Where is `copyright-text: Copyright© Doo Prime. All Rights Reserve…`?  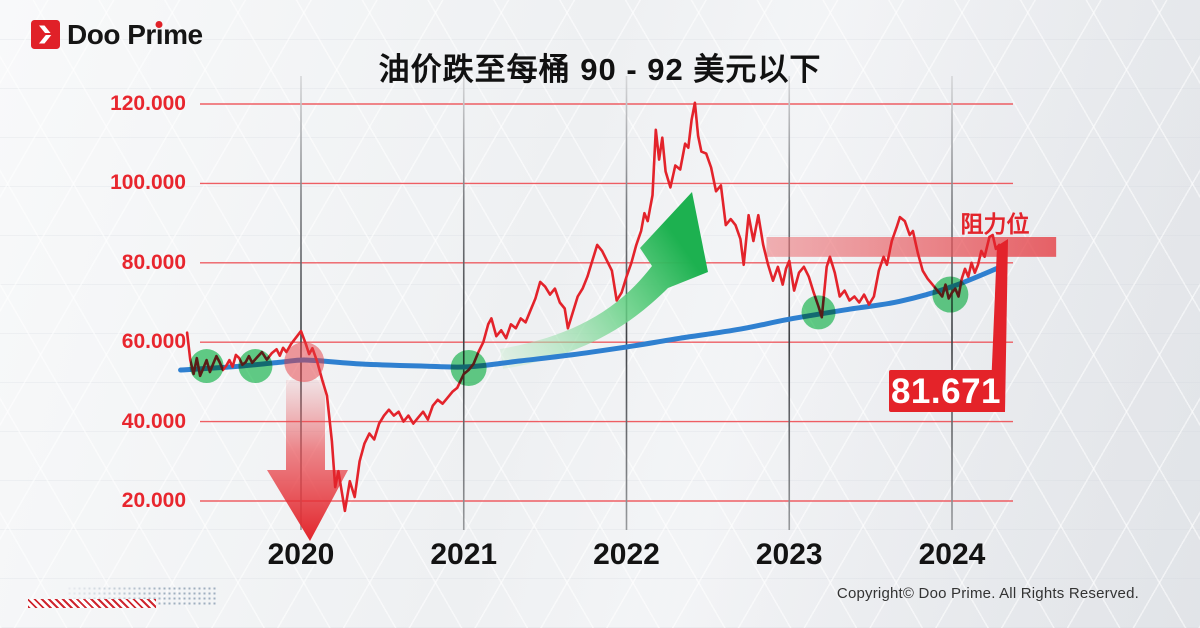
copyright-text: Copyright© Doo Prime. All Rights Reserve… is located at coordinates (987, 593).